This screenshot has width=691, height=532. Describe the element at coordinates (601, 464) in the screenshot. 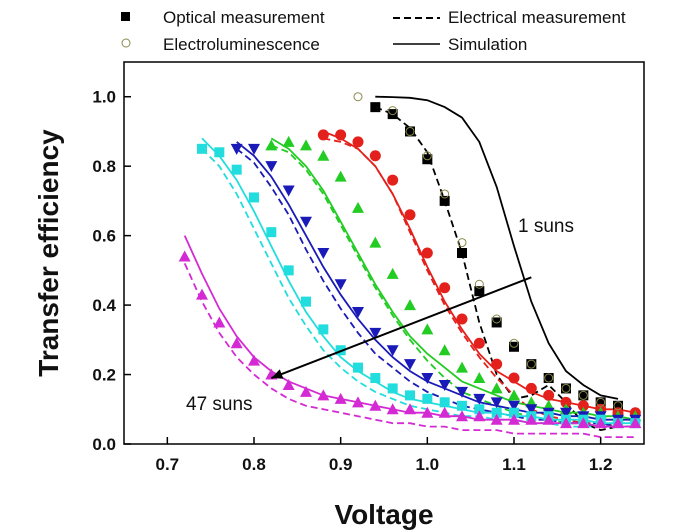

I see `x-tick-label: 1.2` at that location.